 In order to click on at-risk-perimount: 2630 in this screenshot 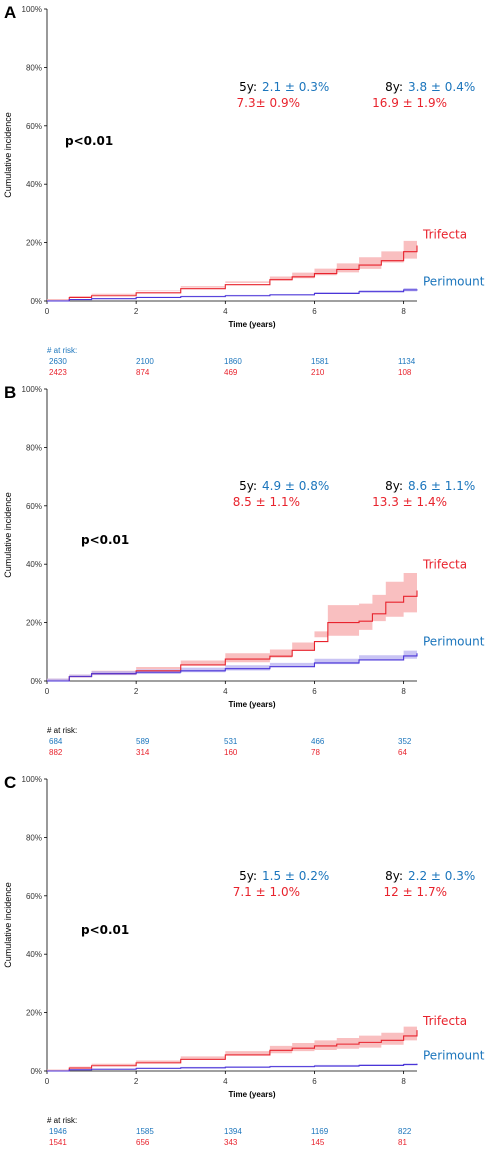, I will do `click(58, 361)`.